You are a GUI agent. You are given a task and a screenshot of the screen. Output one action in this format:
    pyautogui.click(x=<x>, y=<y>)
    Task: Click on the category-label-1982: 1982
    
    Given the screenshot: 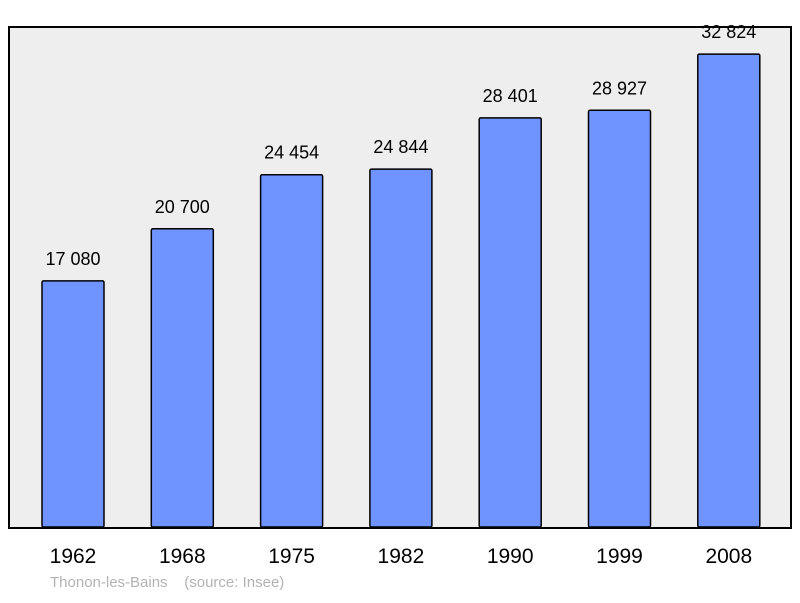 What is the action you would take?
    pyautogui.click(x=401, y=556)
    